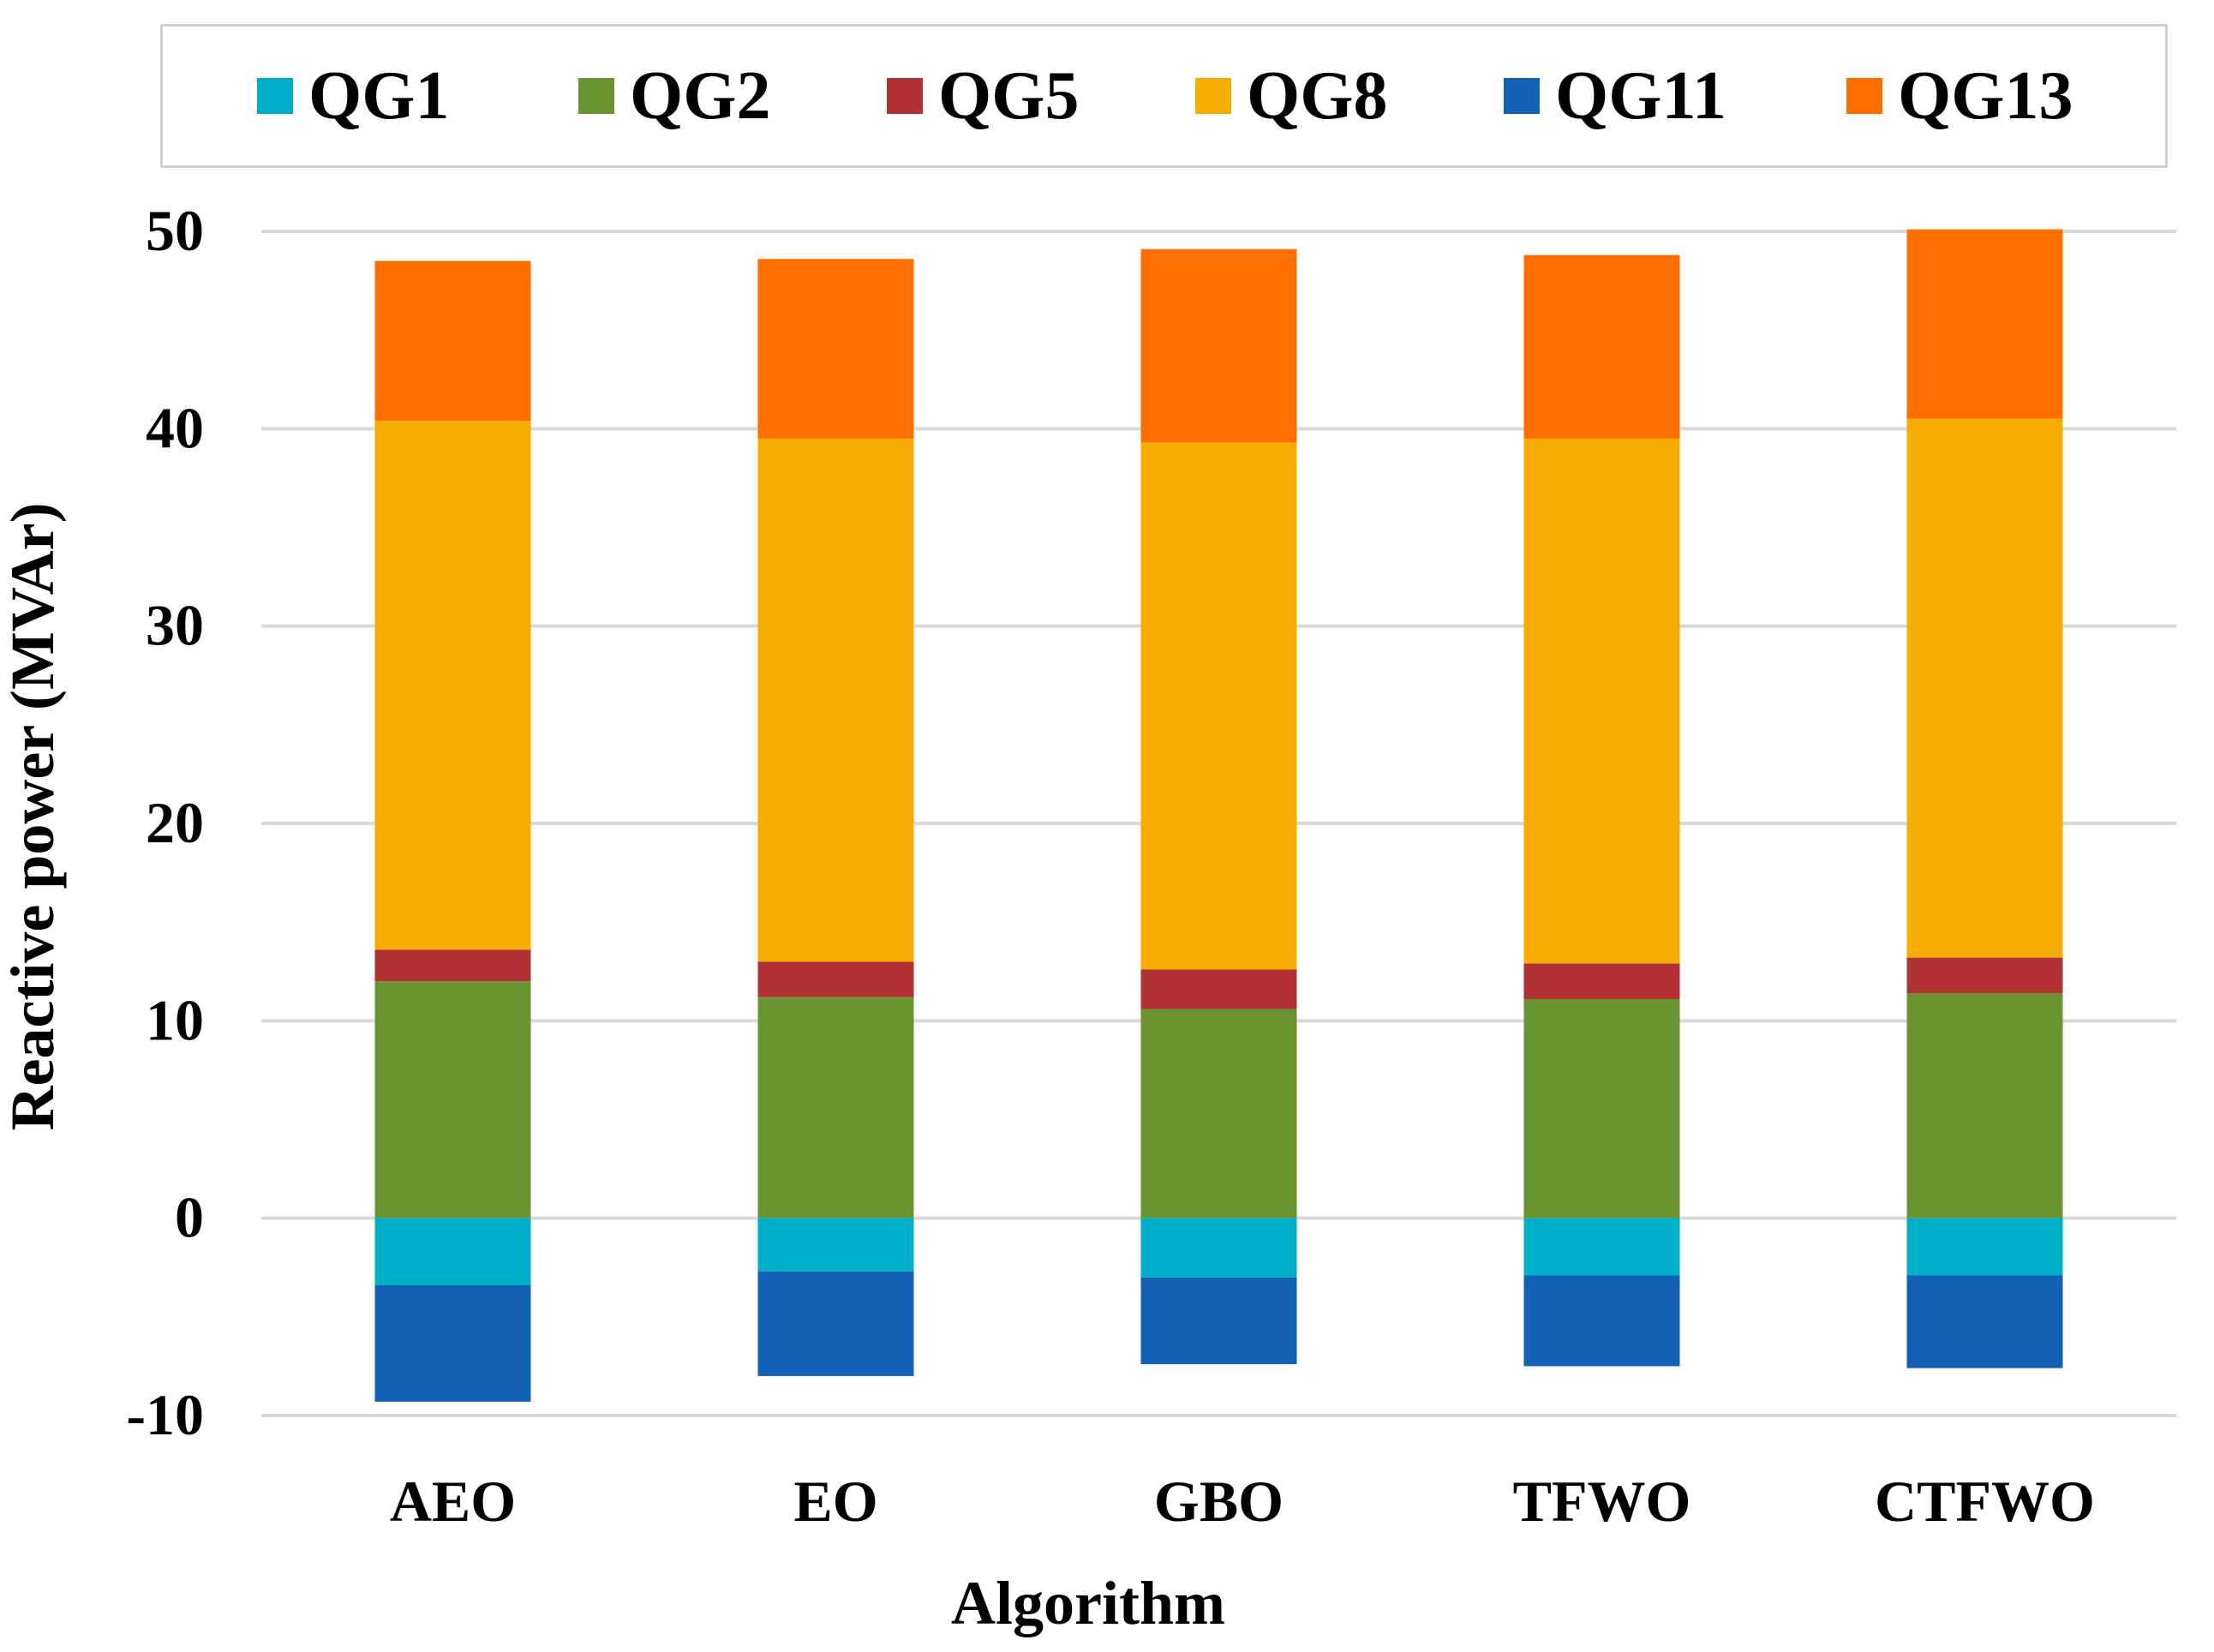 The width and height of the screenshot is (2214, 1652). I want to click on y-axis-ticks: -10 0 10 20 30 40 50, so click(165, 822).